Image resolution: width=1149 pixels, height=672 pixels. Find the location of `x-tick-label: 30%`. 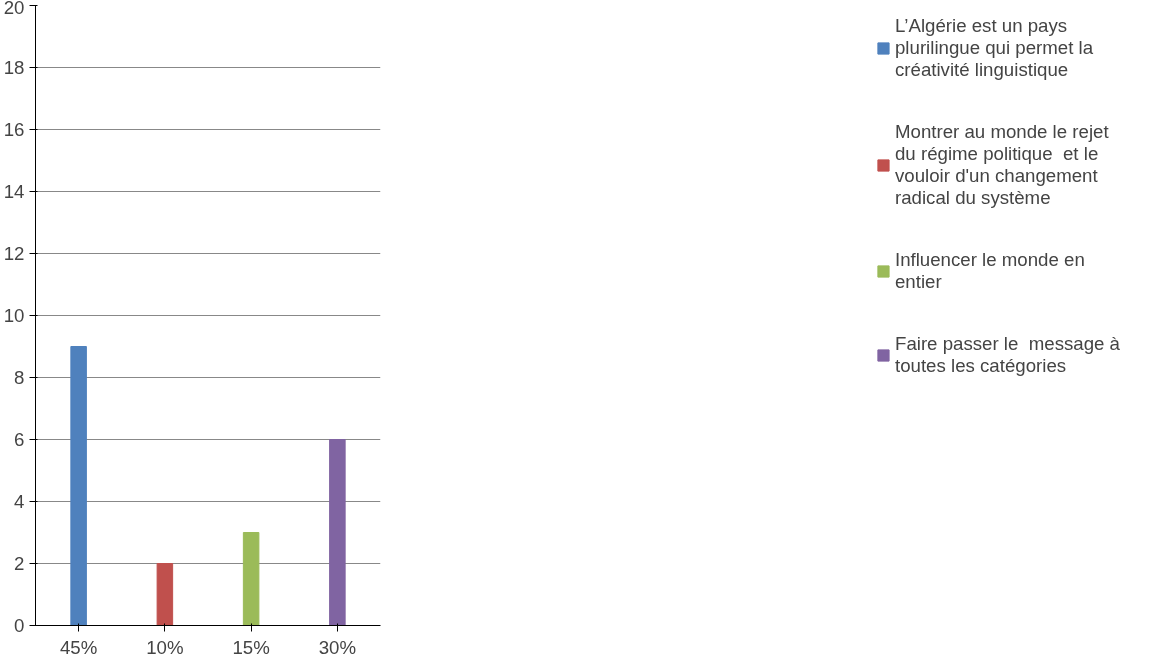

x-tick-label: 30% is located at coordinates (337, 647).